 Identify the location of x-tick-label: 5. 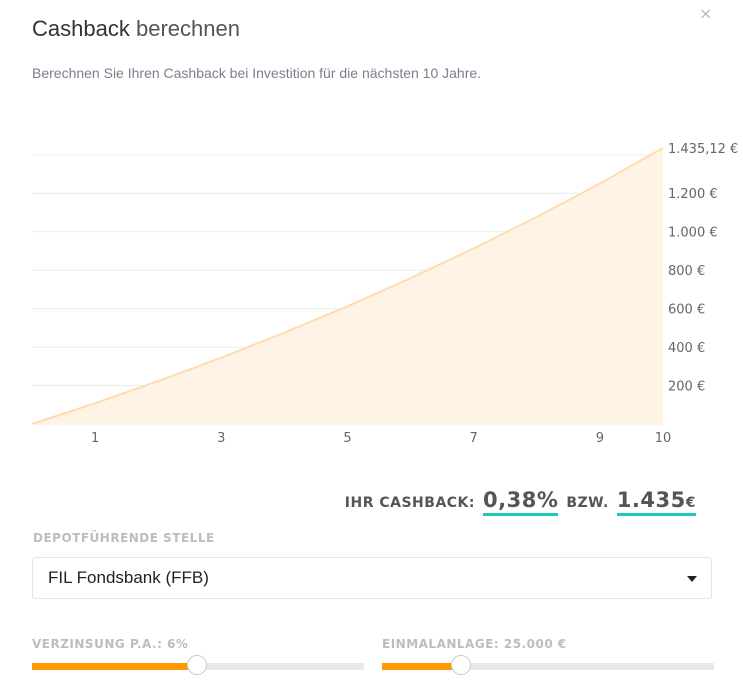
(347, 438).